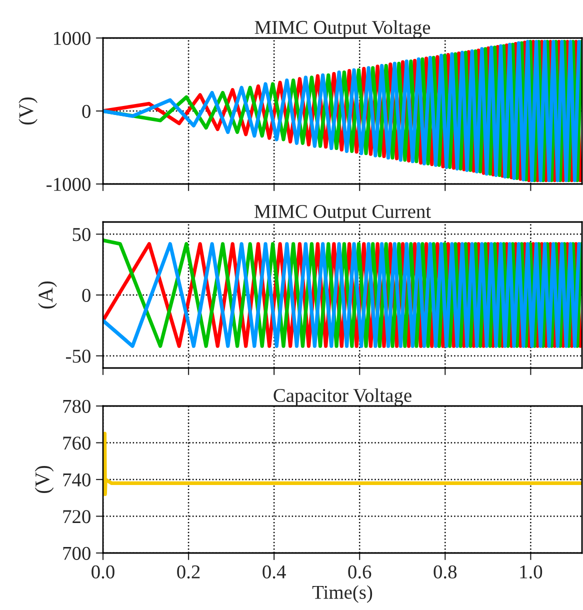 This screenshot has width=583, height=610. I want to click on y-tick-label: 50, so click(81, 235).